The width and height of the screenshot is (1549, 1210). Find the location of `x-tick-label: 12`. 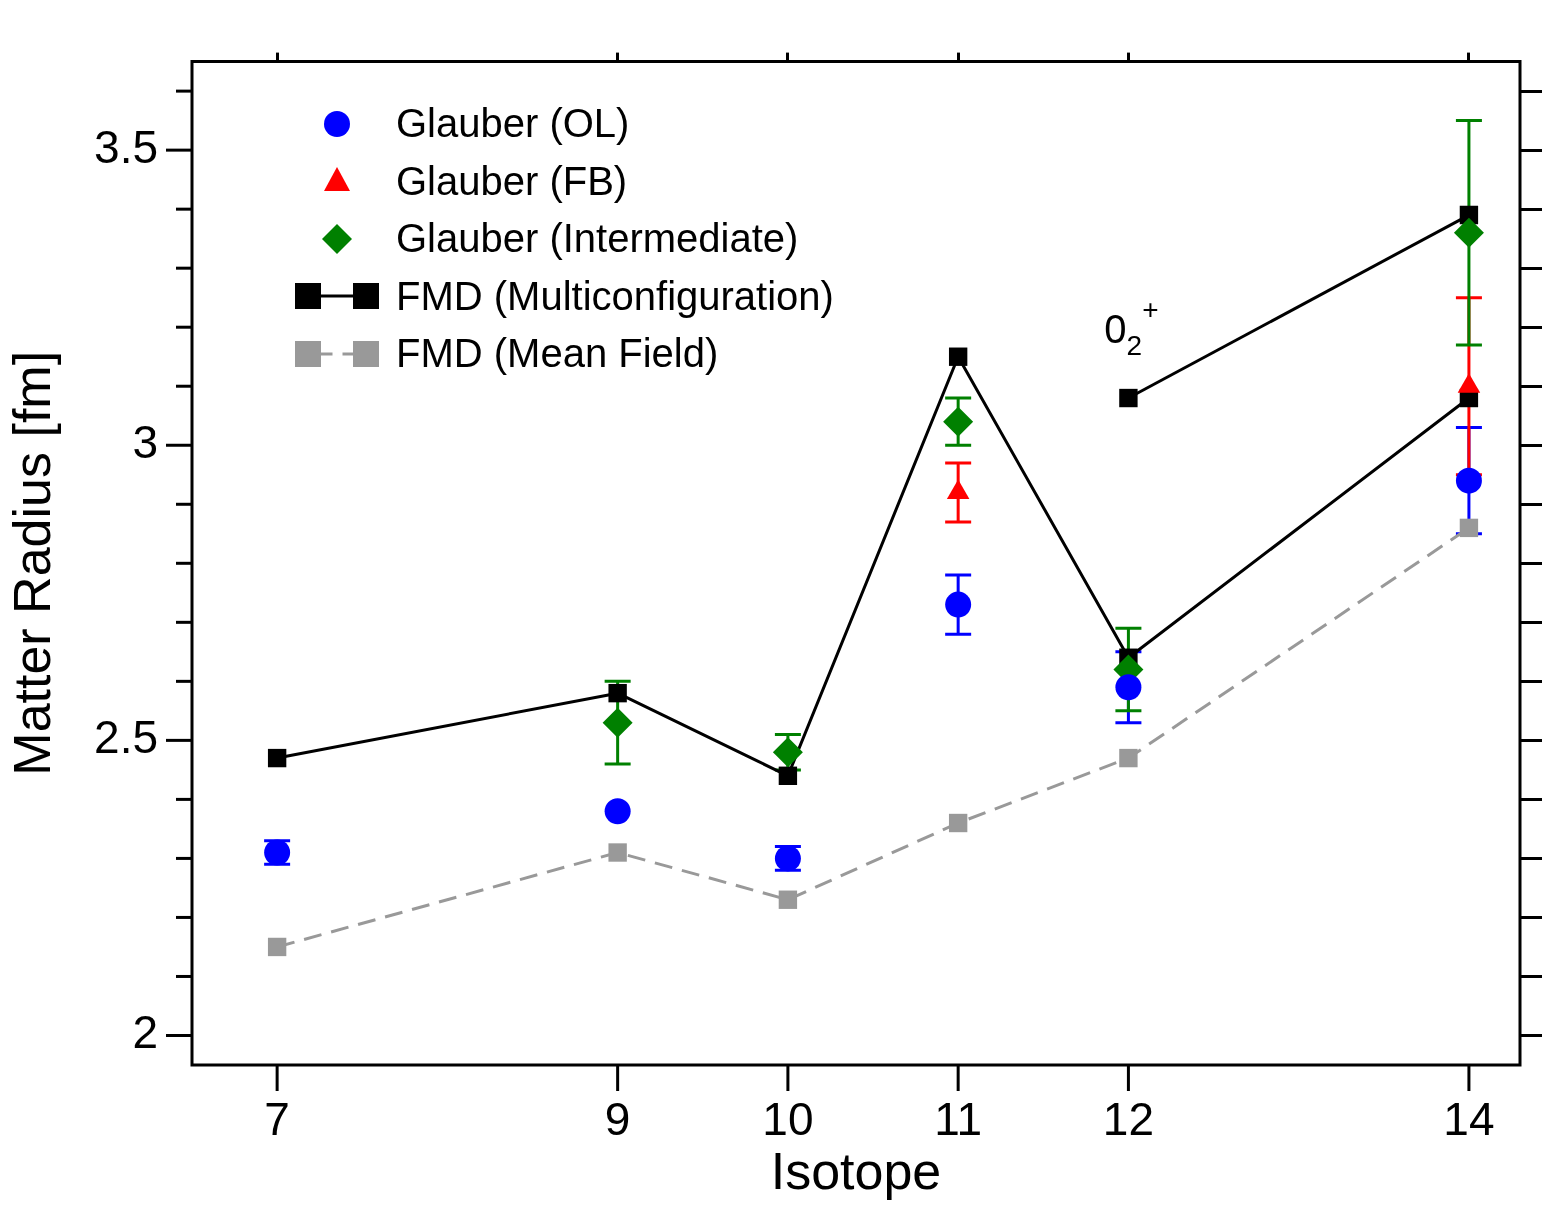

x-tick-label: 12 is located at coordinates (1128, 1119).